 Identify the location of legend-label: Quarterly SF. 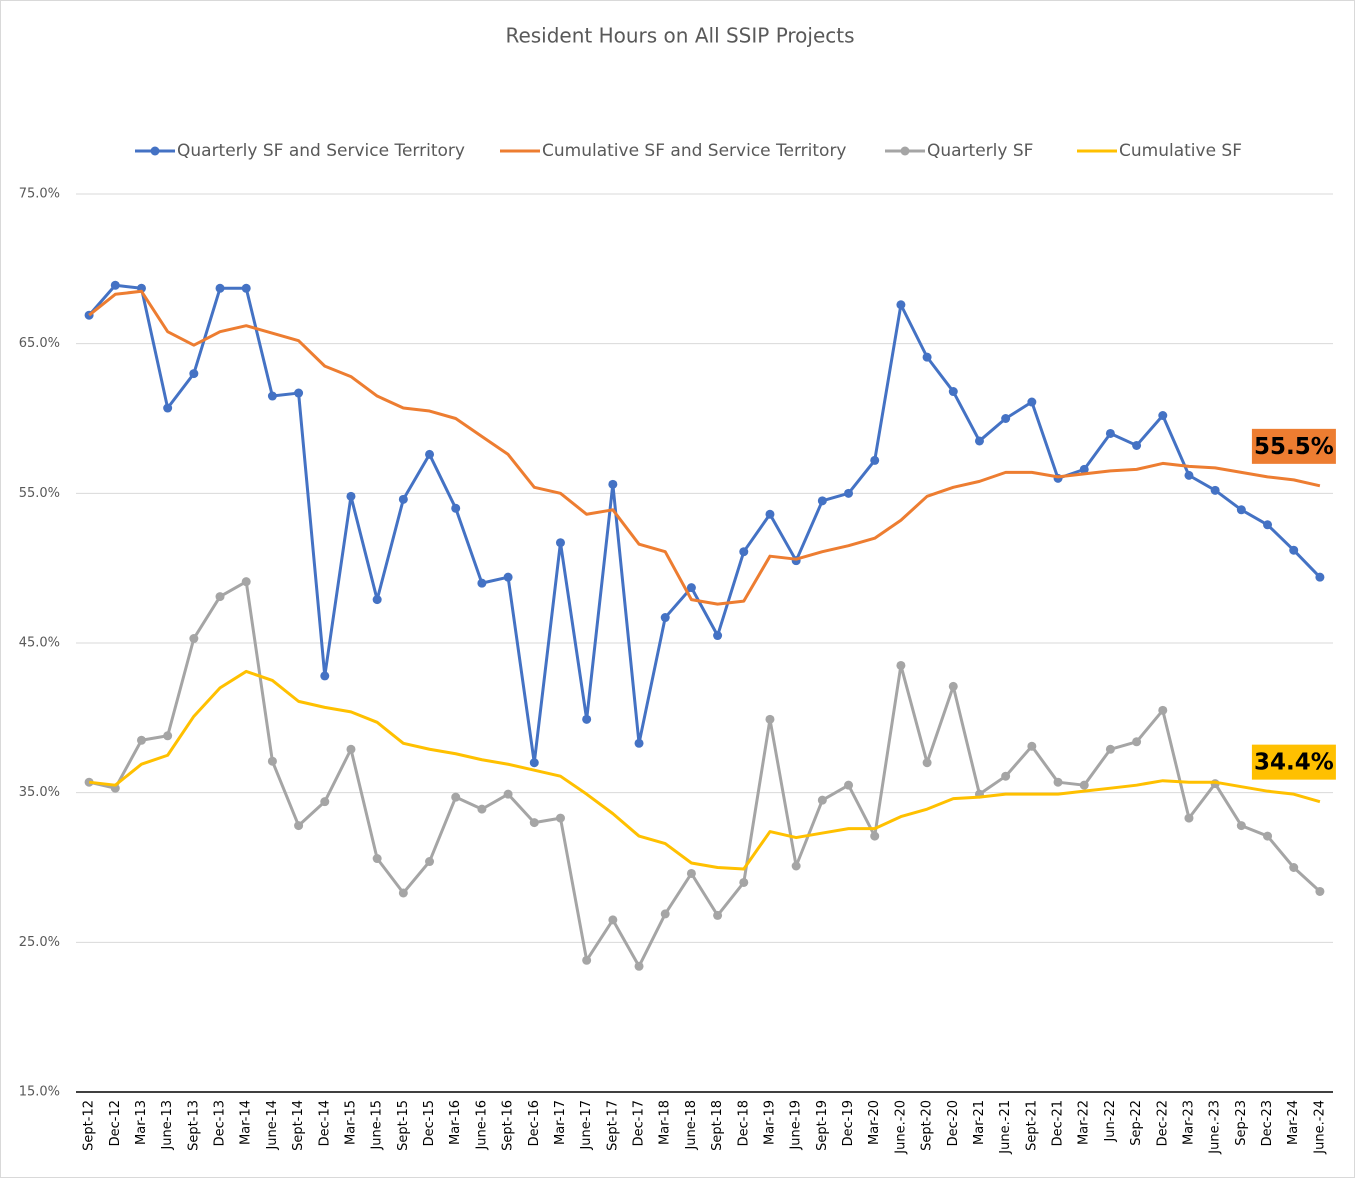
(980, 151).